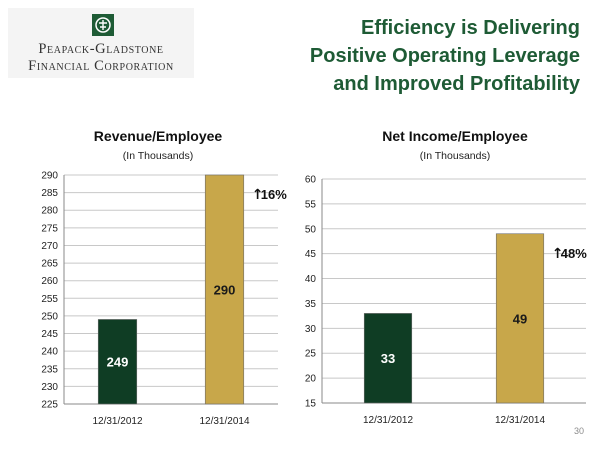 The height and width of the screenshot is (450, 600). Describe the element at coordinates (49, 228) in the screenshot. I see `chart1-y-tick-label: 275` at that location.